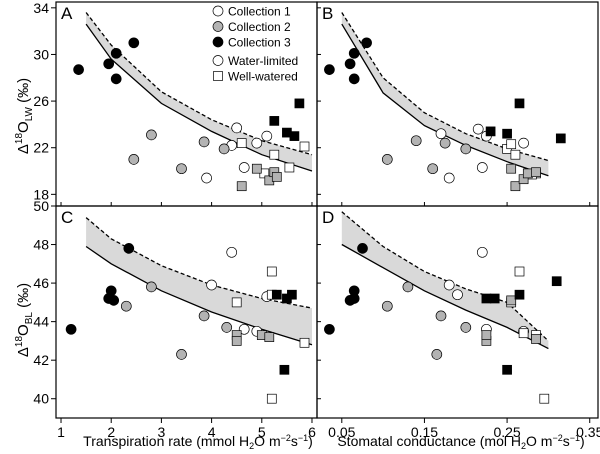 The image size is (600, 454). I want to click on panel-label: B, so click(327, 13).